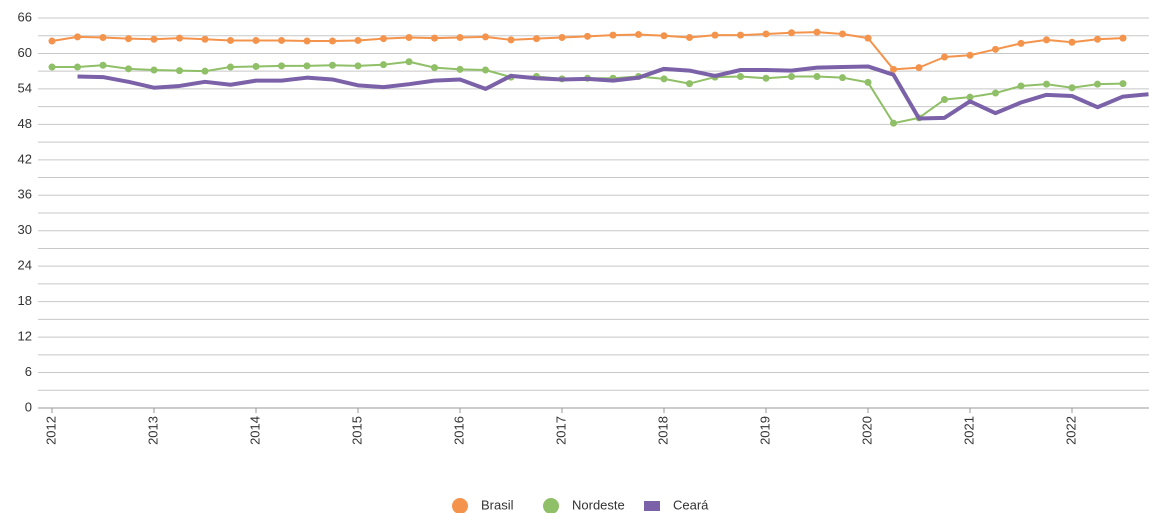  Describe the element at coordinates (613, 92) in the screenshot. I see `series-line` at that location.